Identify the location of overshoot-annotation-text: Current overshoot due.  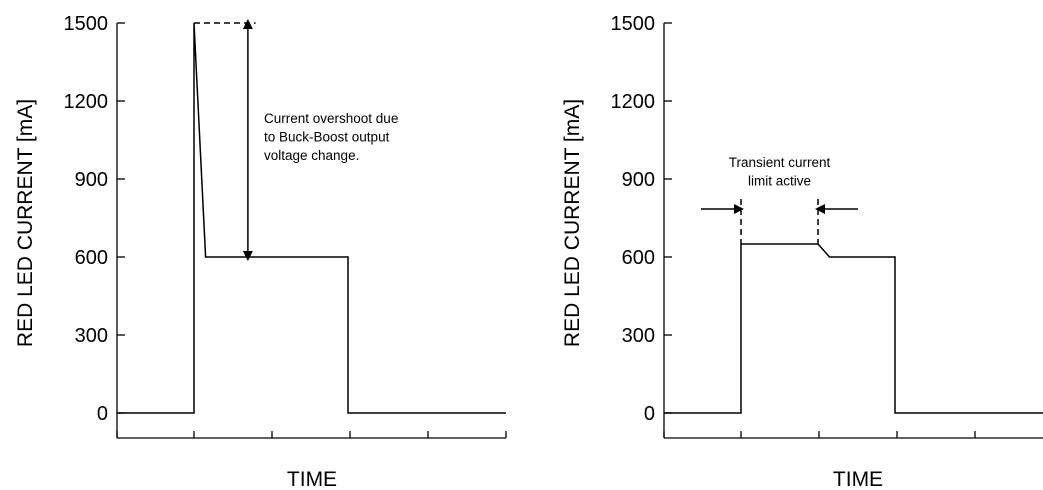
(331, 118).